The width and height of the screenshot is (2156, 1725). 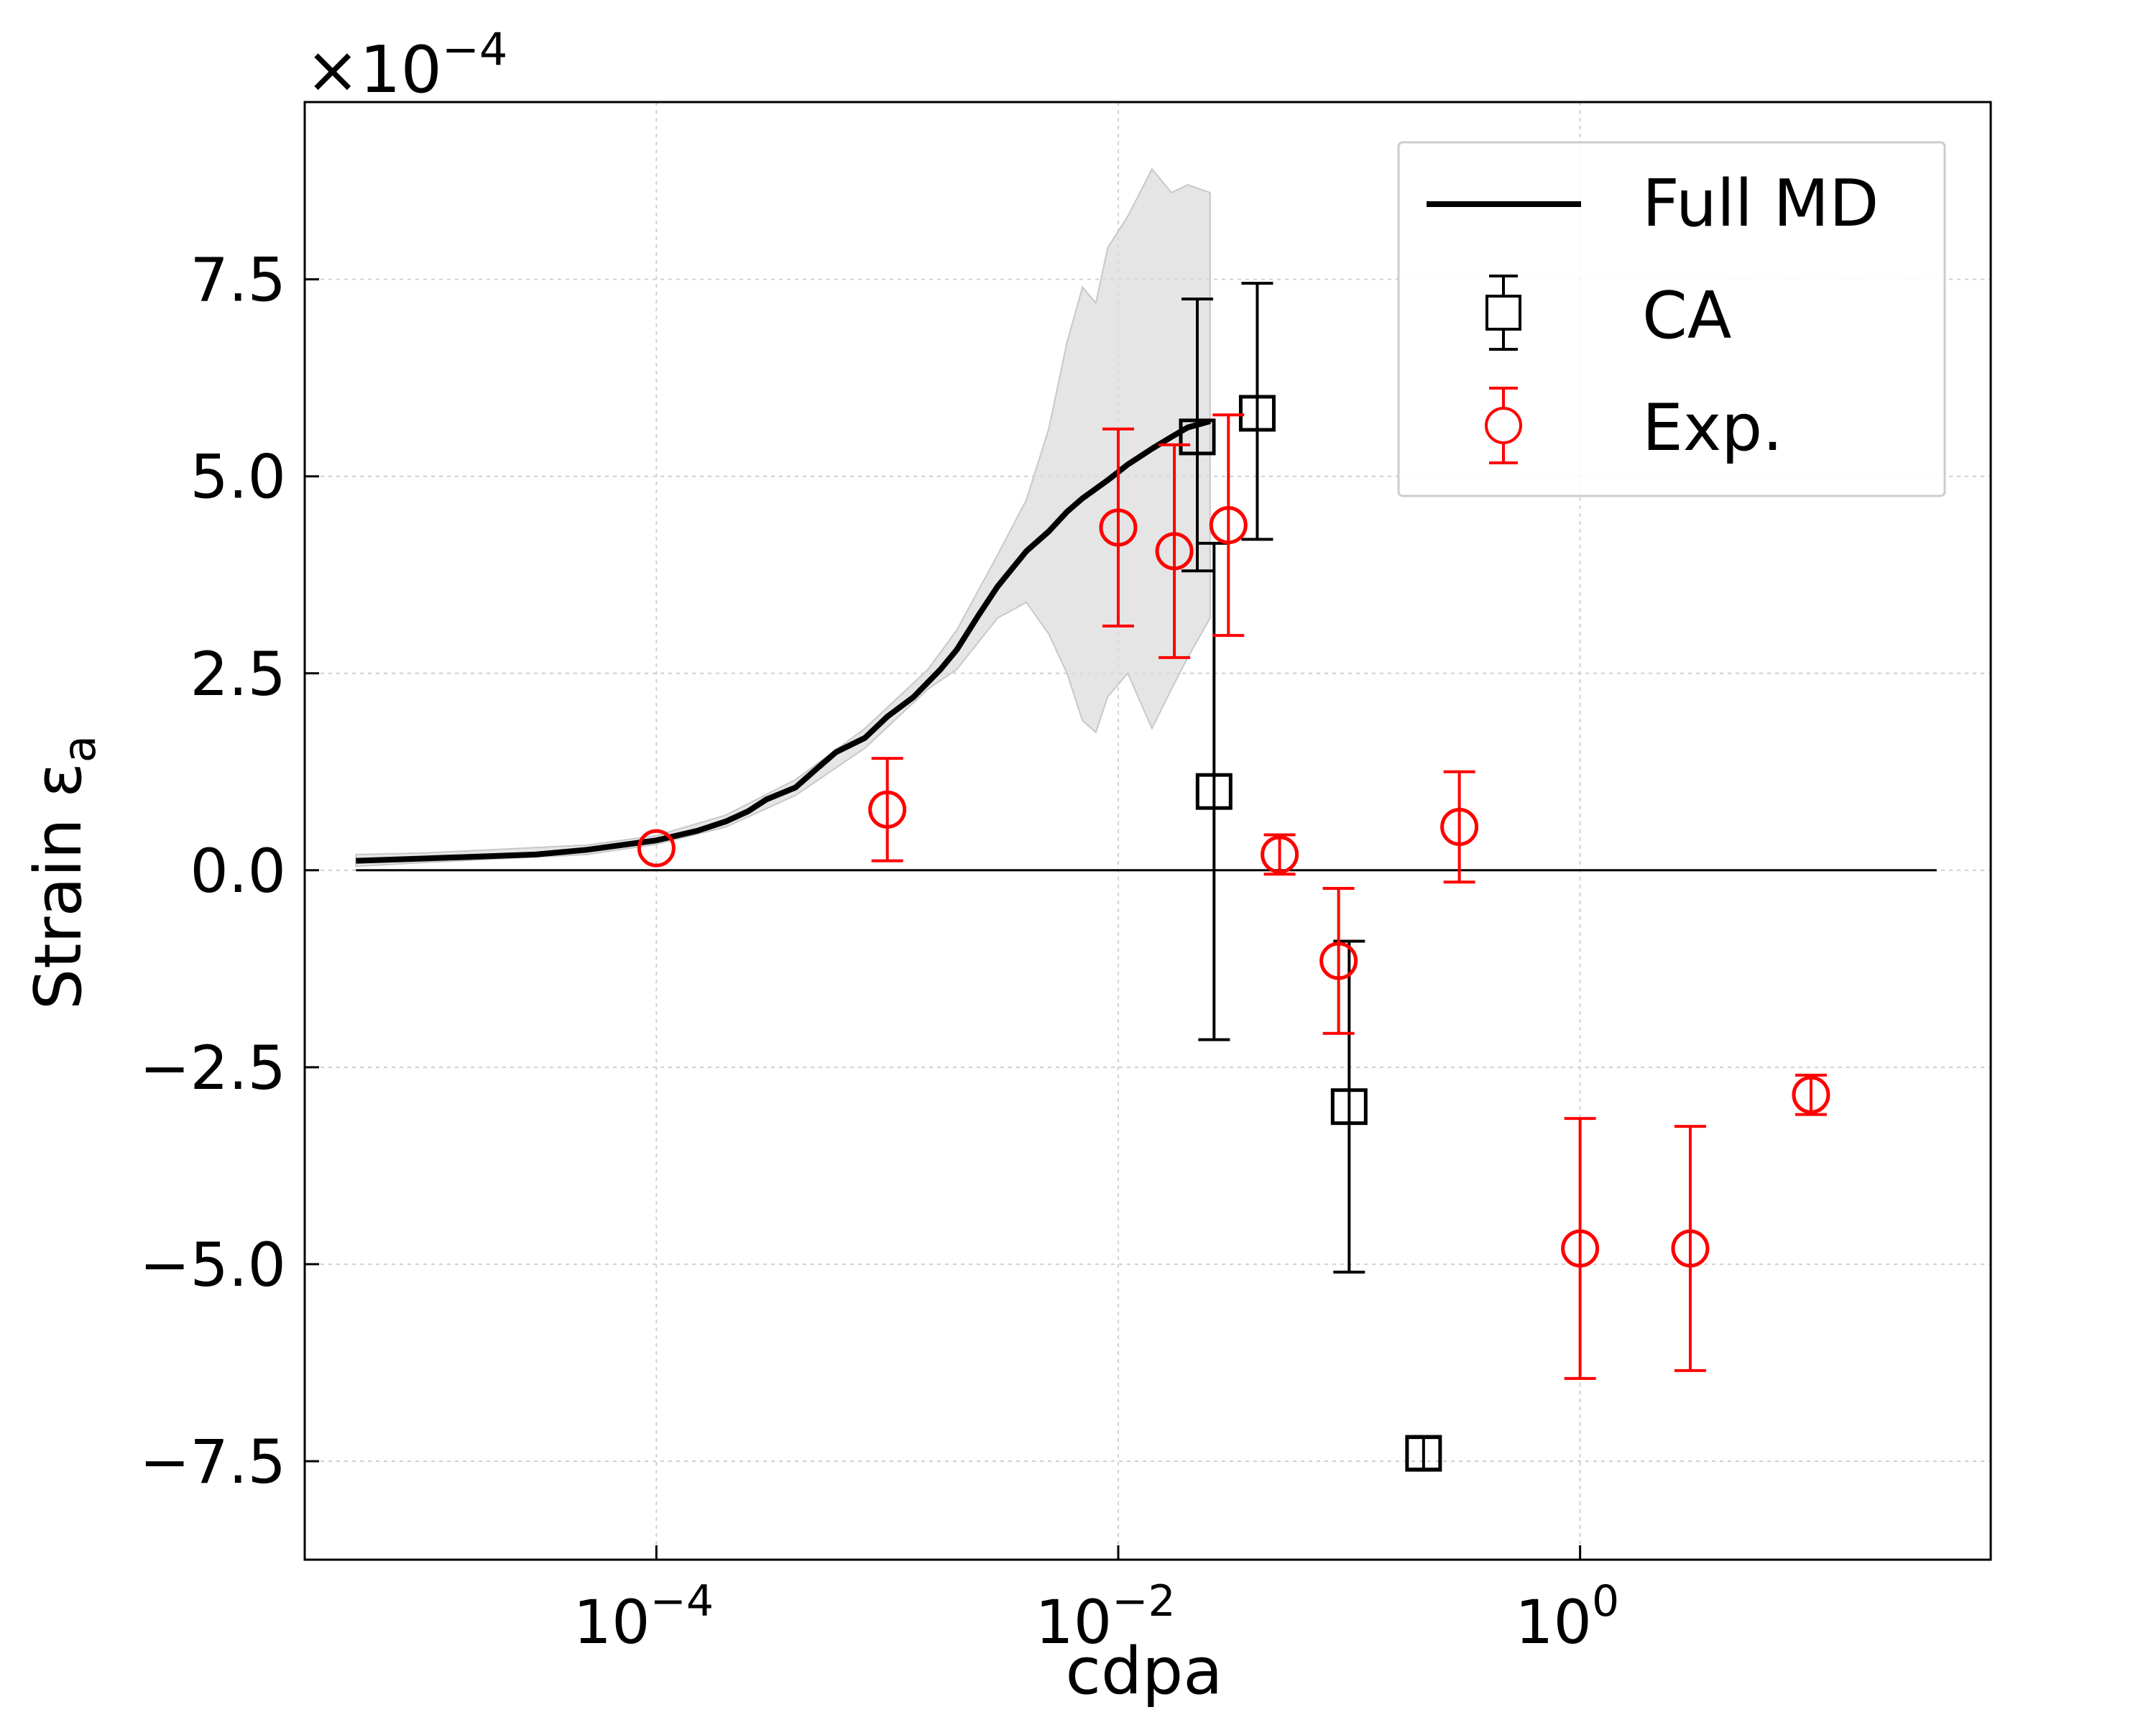 I want to click on x-tick-label: 10⁻⁴, so click(x=643, y=1616).